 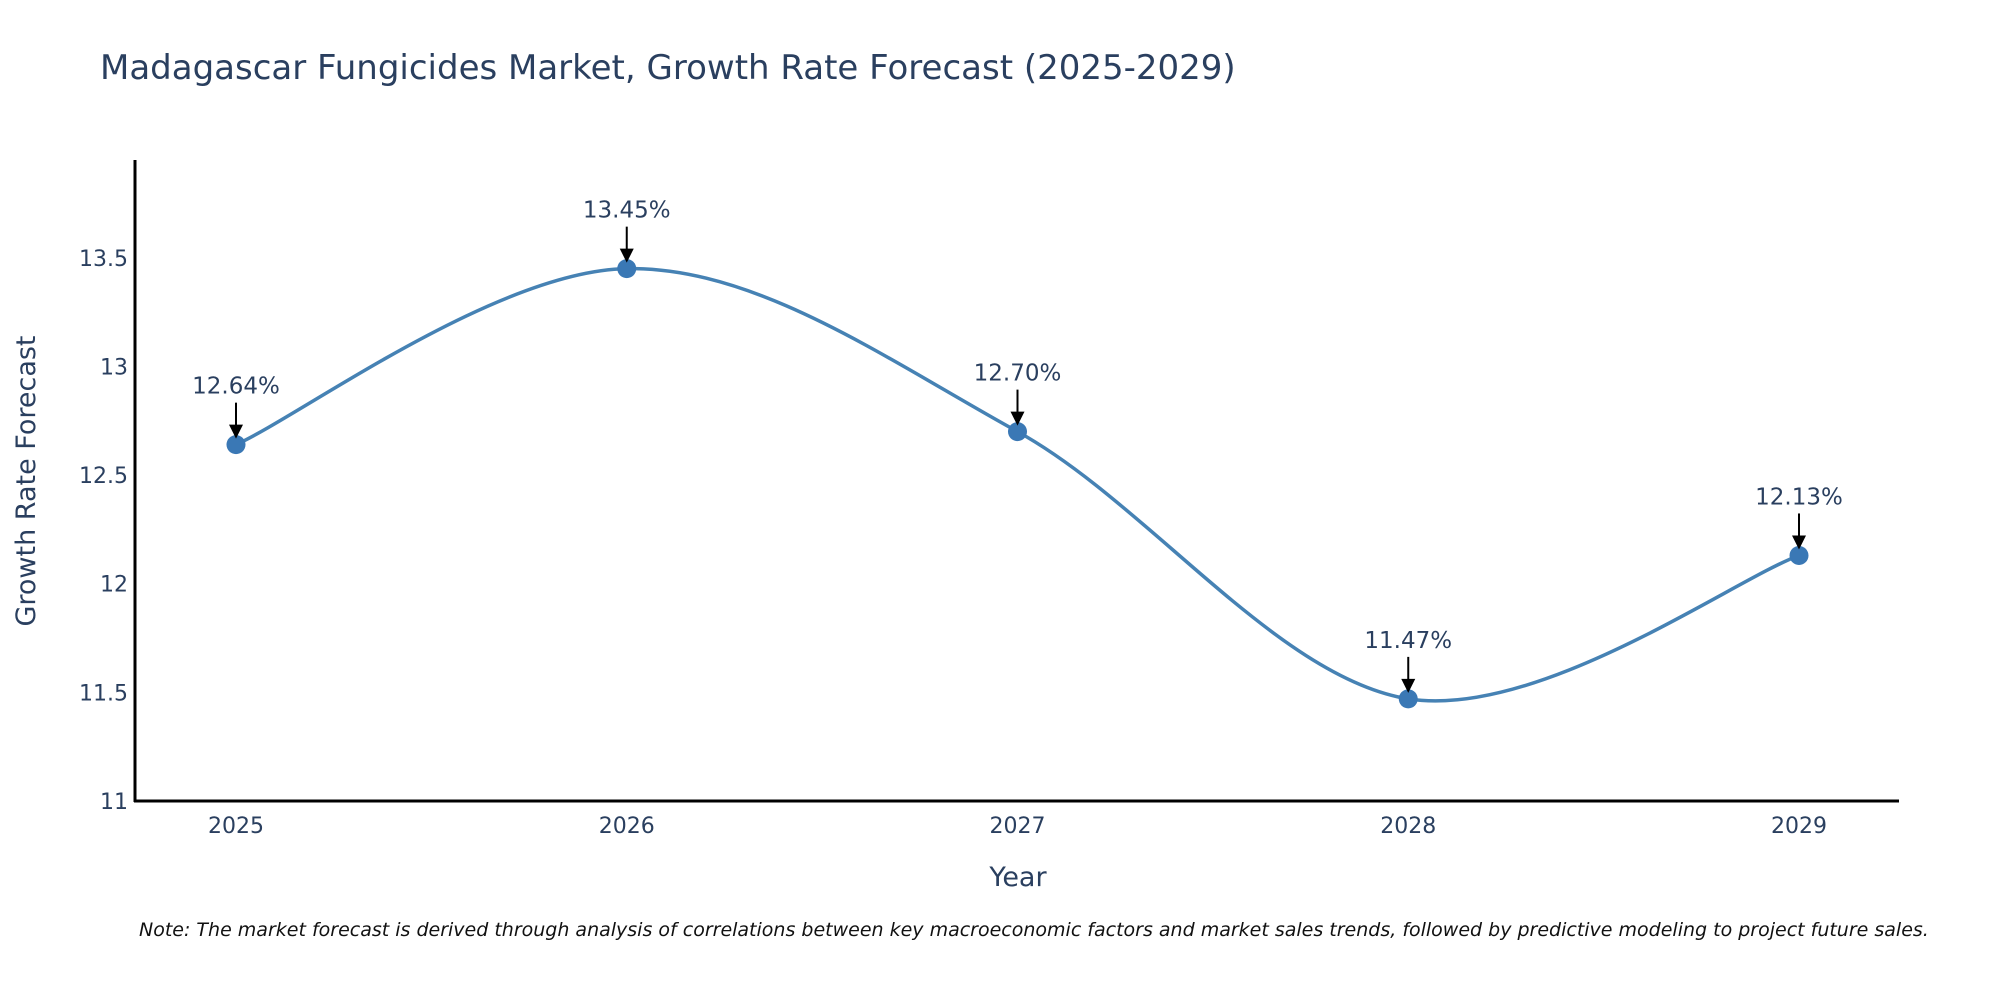 What do you see at coordinates (236, 387) in the screenshot?
I see `data-label: 12.64%` at bounding box center [236, 387].